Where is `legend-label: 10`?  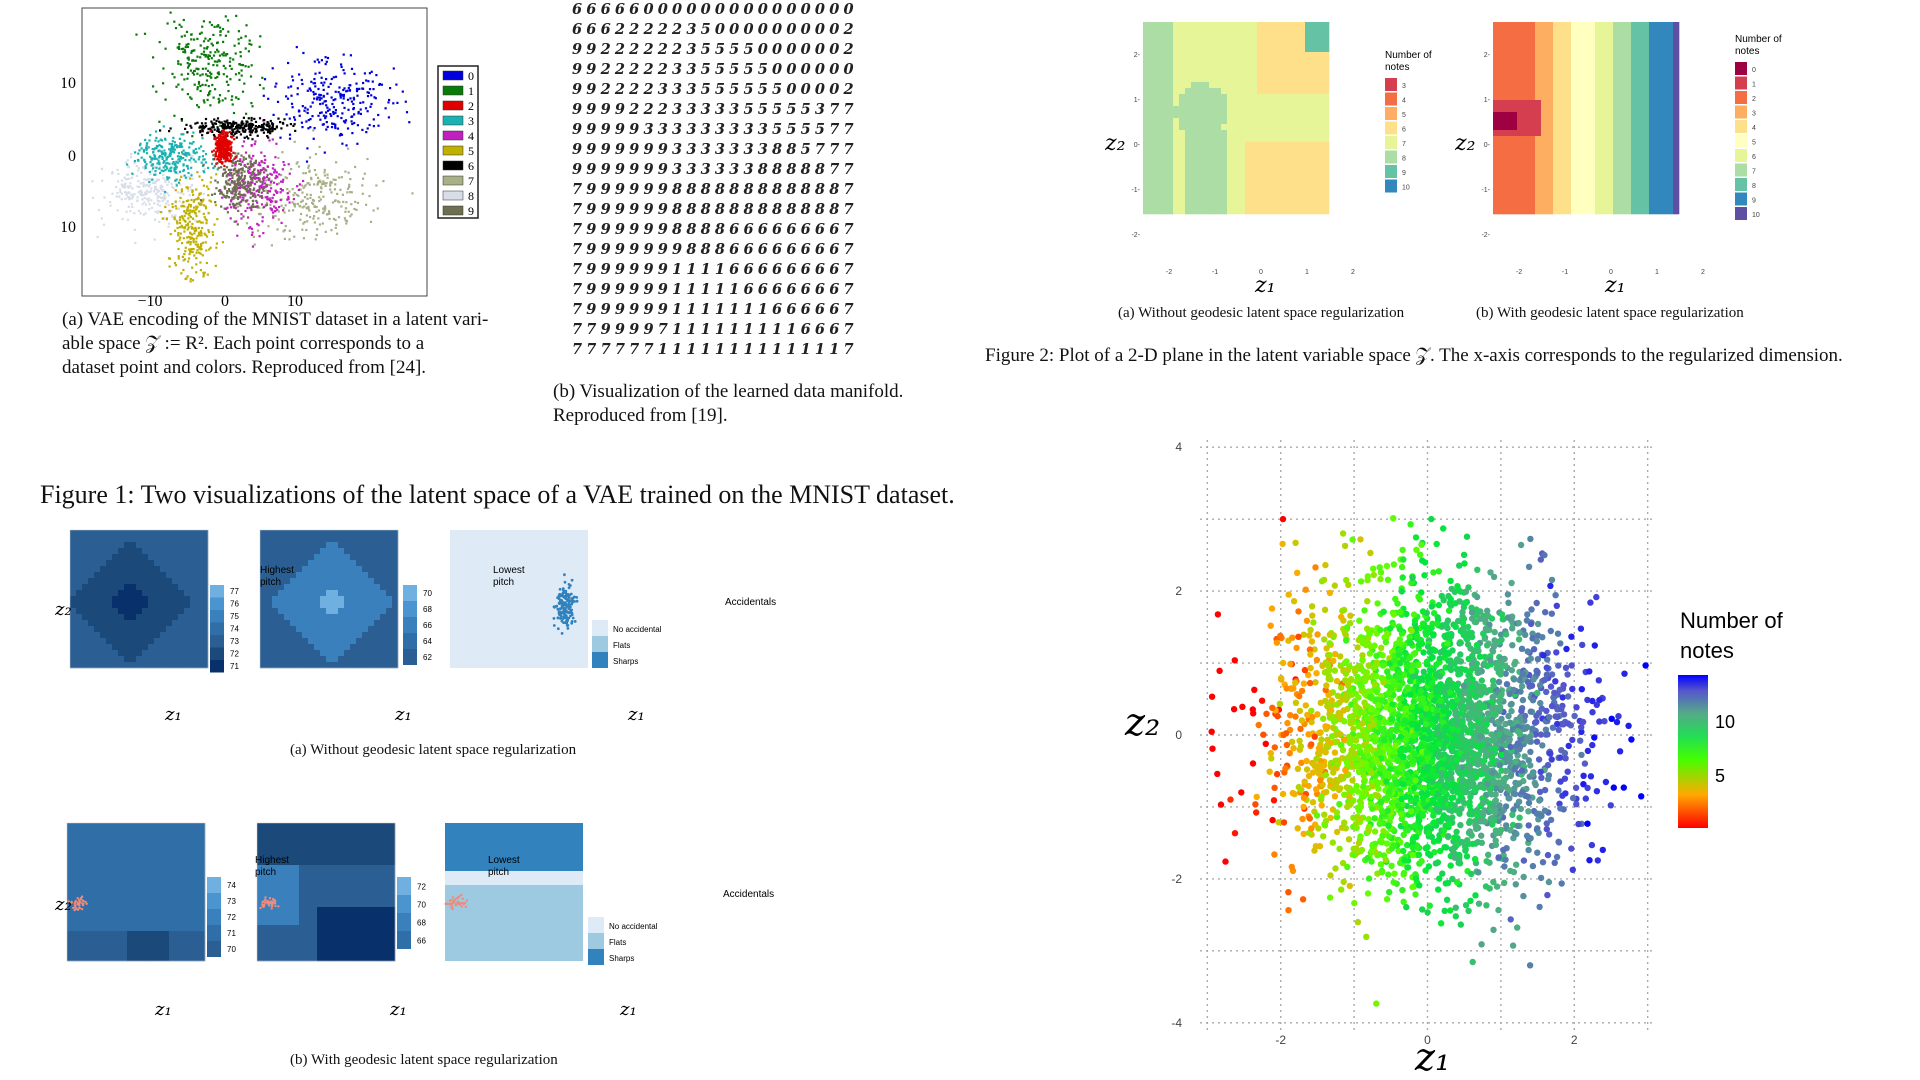 legend-label: 10 is located at coordinates (1756, 215).